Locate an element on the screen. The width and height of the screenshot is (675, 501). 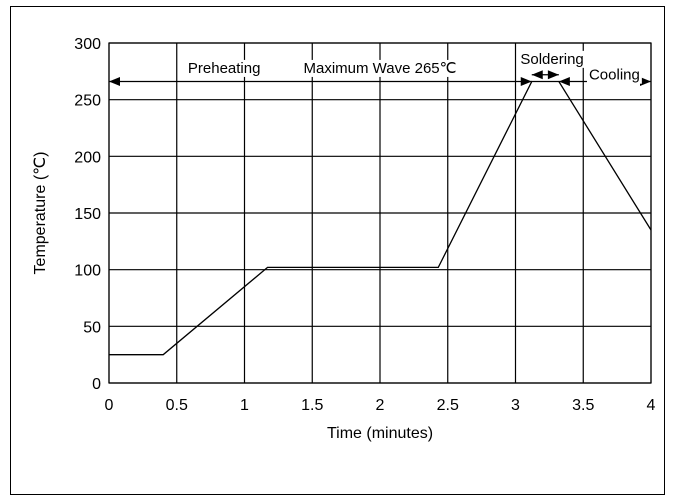
annotation-label: Preheating is located at coordinates (224, 68).